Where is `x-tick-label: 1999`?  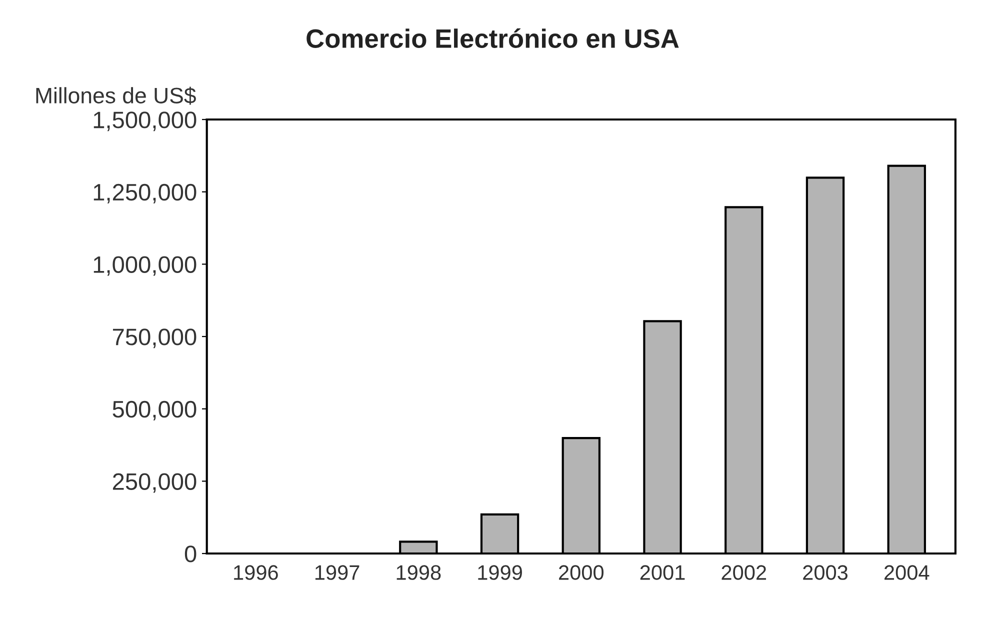 x-tick-label: 1999 is located at coordinates (500, 572).